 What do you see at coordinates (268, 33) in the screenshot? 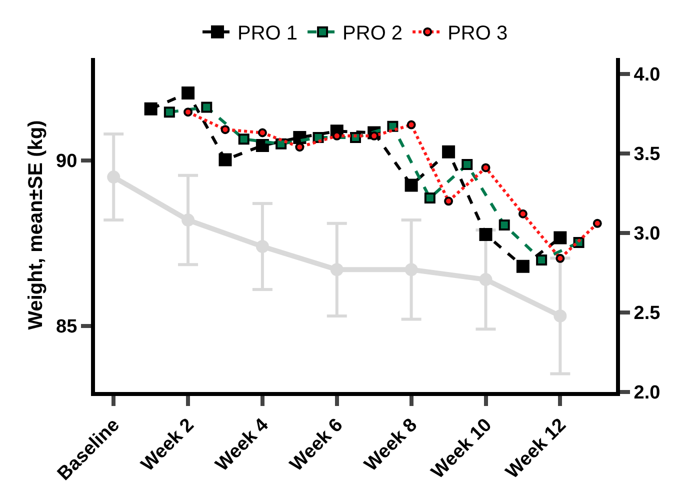
I see `legend-label: PRO 1` at bounding box center [268, 33].